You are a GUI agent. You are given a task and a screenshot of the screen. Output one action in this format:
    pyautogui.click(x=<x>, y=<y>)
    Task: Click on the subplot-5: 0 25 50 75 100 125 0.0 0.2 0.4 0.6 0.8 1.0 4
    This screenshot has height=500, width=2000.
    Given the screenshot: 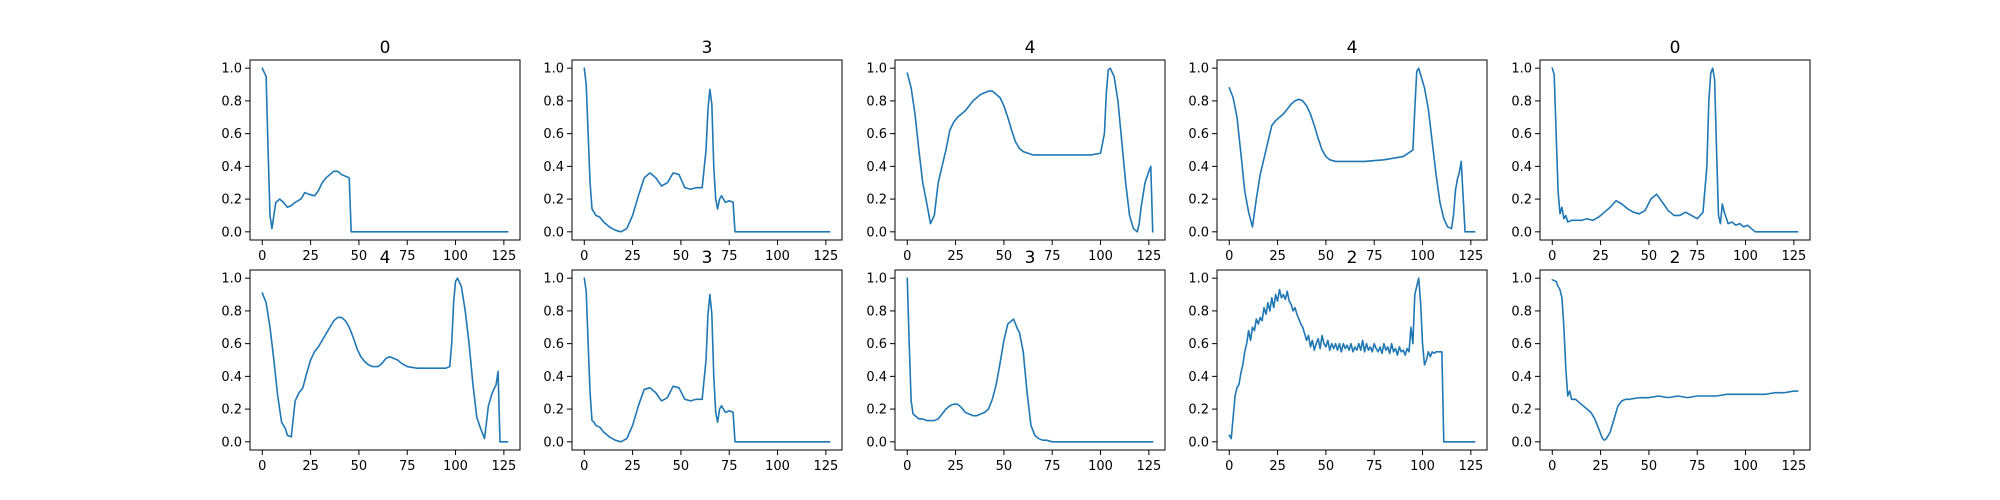 What is the action you would take?
    pyautogui.click(x=371, y=361)
    